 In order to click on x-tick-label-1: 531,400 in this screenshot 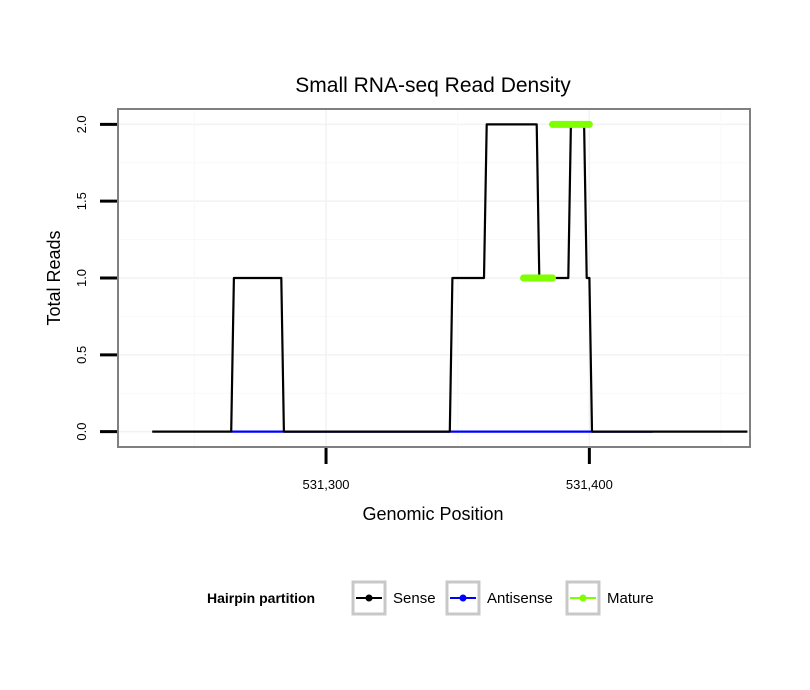, I will do `click(589, 484)`.